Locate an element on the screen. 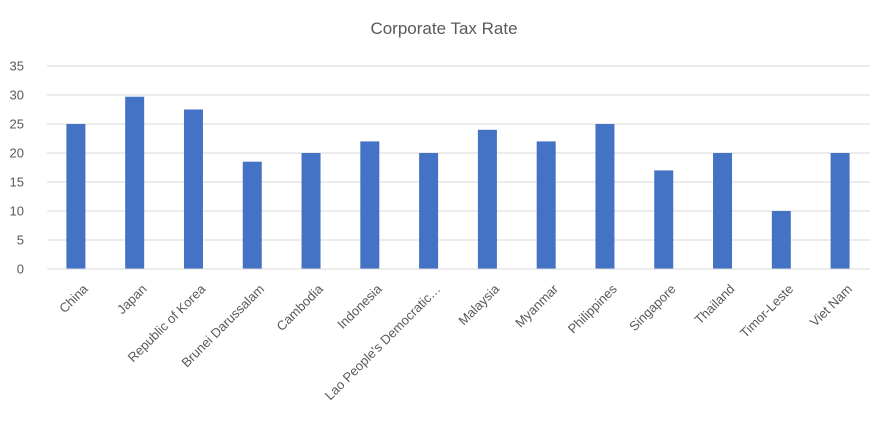 This screenshot has width=888, height=434. x-tick-label: Timor-Leste is located at coordinates (766, 310).